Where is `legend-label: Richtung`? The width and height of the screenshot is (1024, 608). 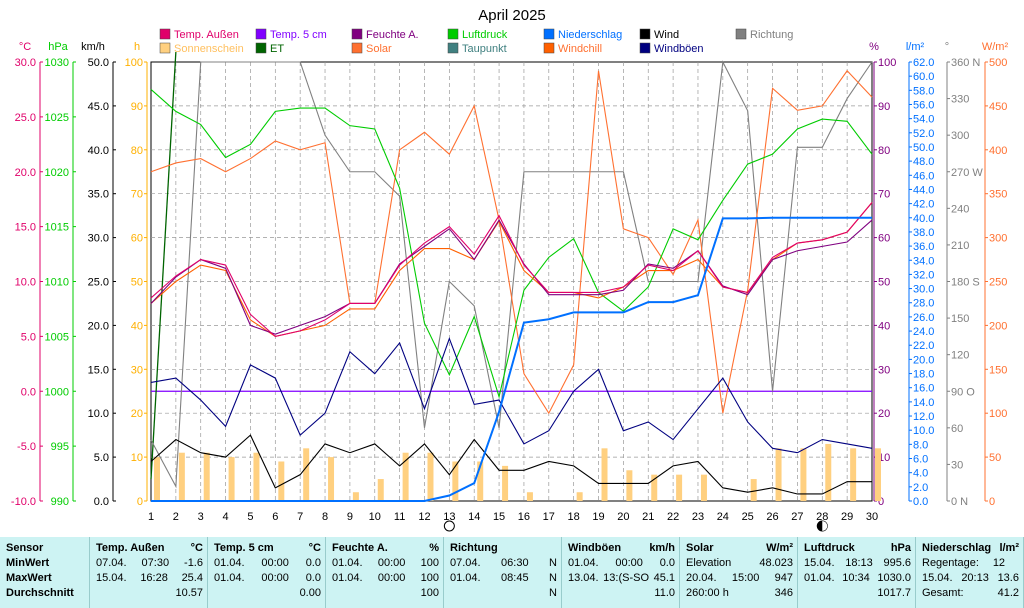
legend-label: Richtung is located at coordinates (771, 35).